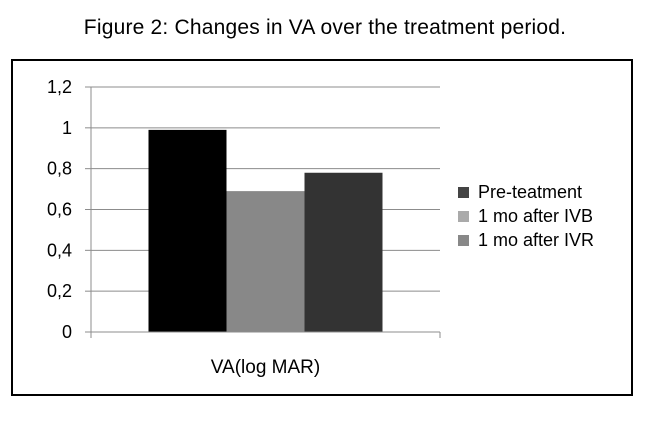 This screenshot has height=432, width=650. I want to click on y-tick-labels: 0 0,2 0,4 0,6 0,8 1 1,2, so click(59, 209).